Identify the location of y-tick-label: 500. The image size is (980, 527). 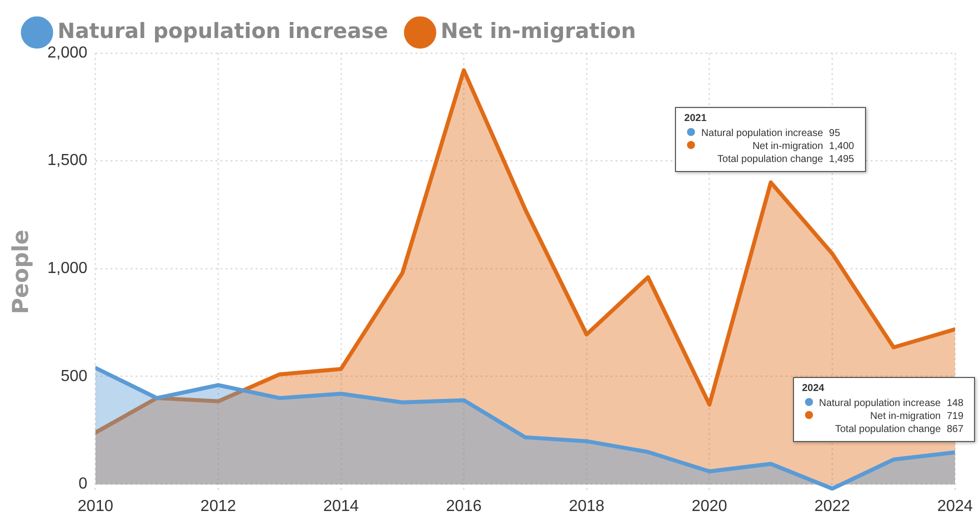
(74, 376).